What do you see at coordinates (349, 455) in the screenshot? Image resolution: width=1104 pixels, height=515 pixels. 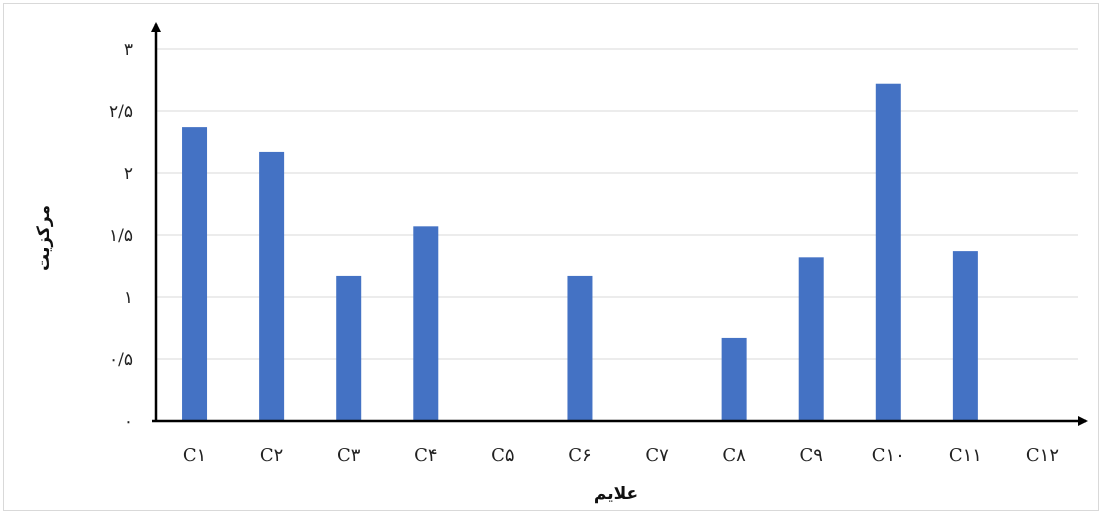 I see `x-tick-label: C۳` at bounding box center [349, 455].